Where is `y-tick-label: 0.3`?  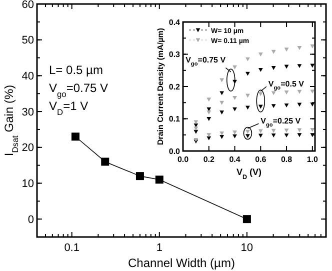 y-tick-label: 0.3 is located at coordinates (174, 55).